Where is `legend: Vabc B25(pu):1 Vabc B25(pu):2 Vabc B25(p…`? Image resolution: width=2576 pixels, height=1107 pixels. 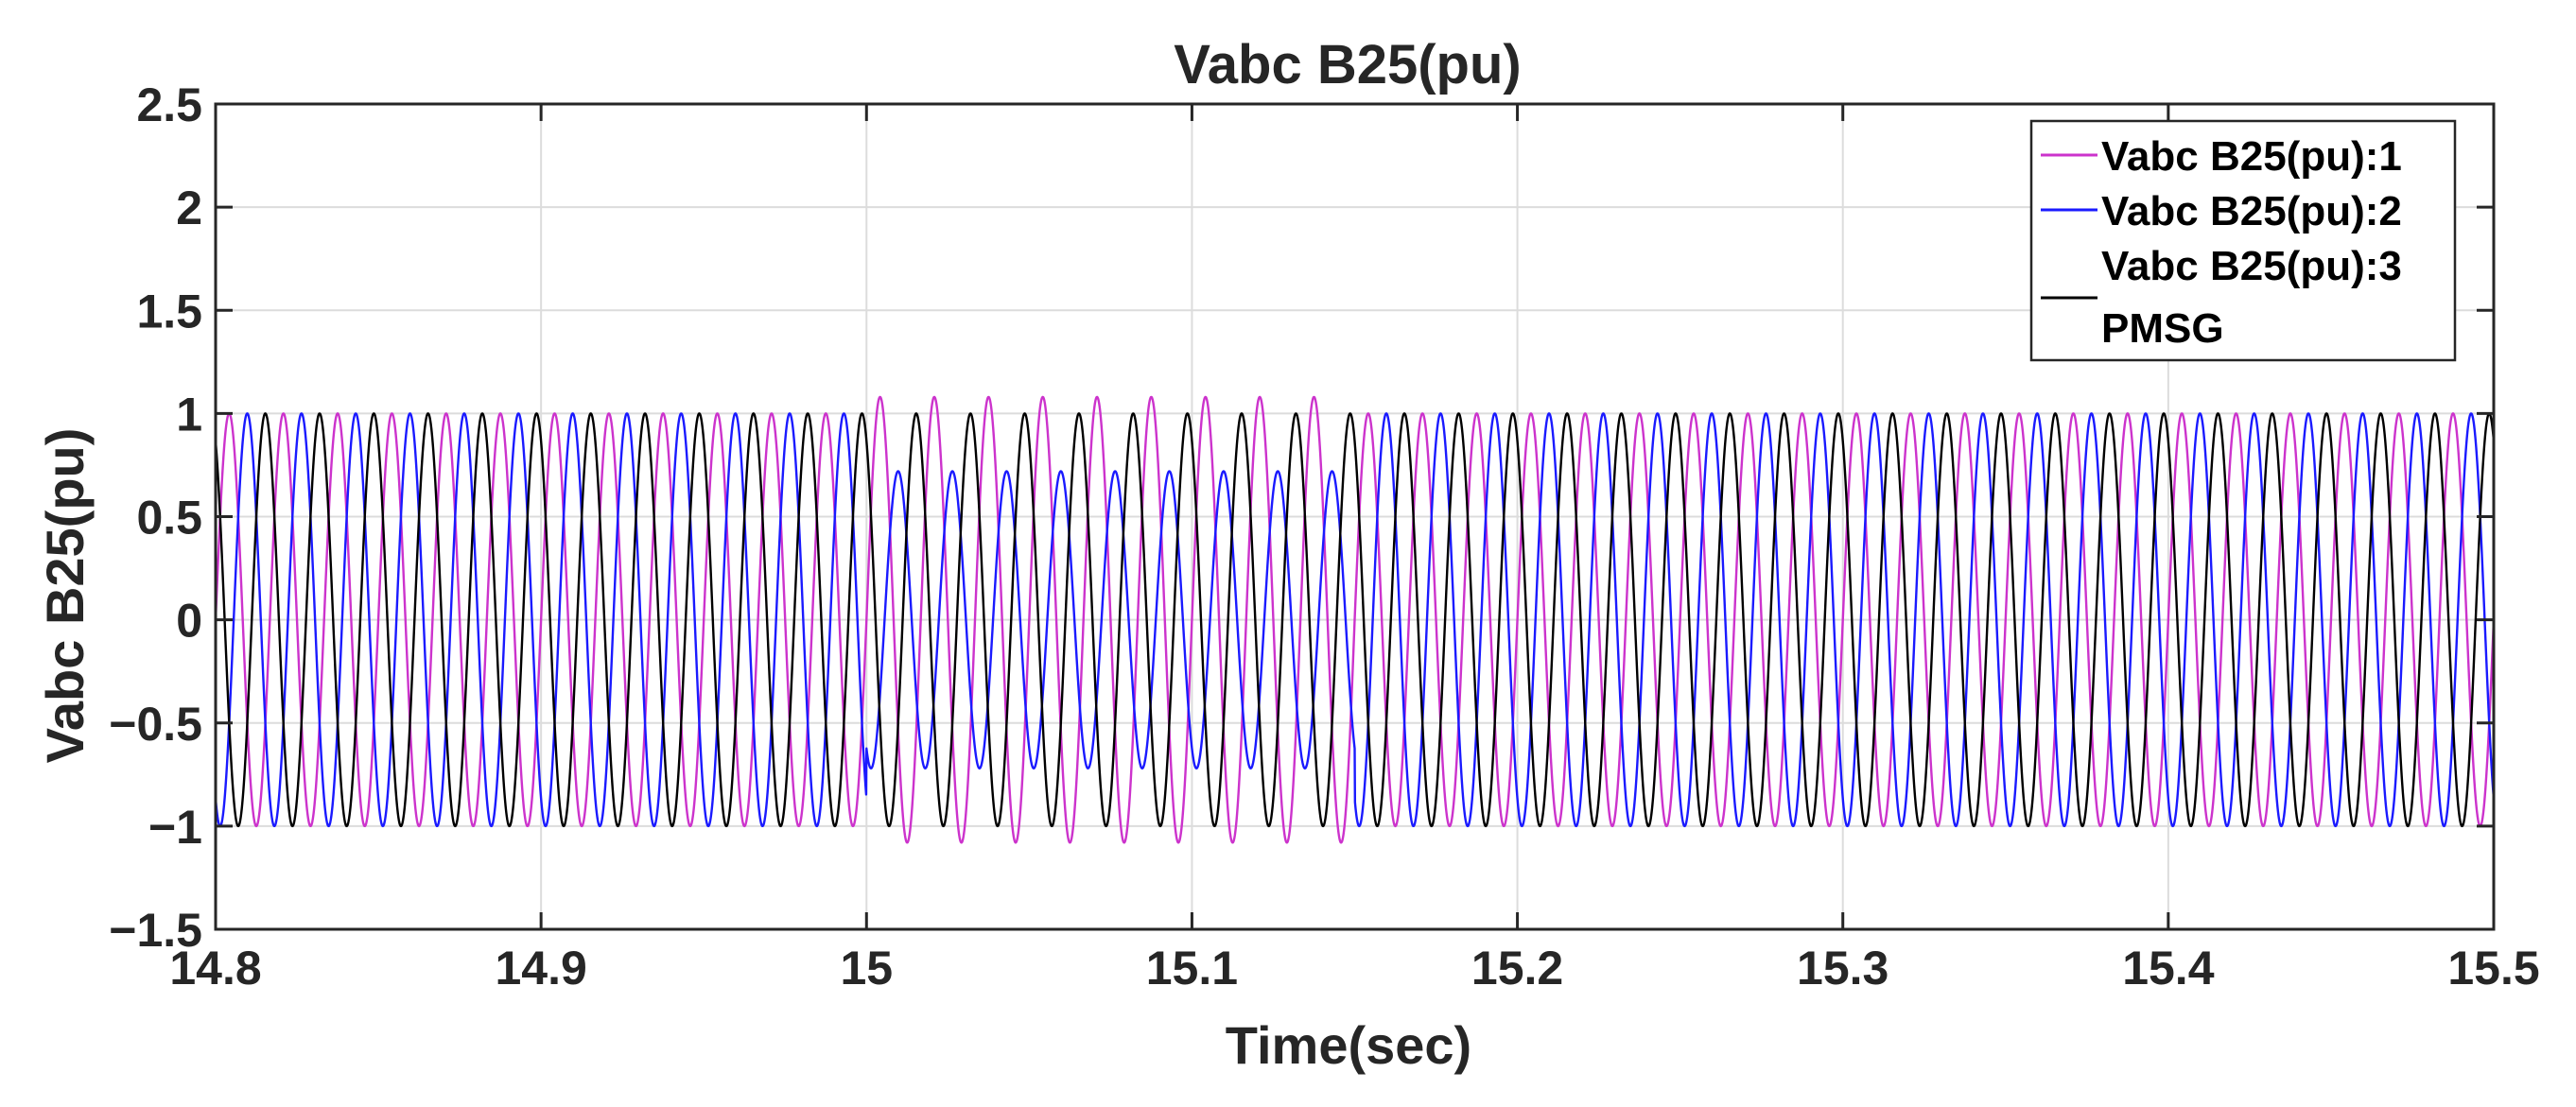
legend: Vabc B25(pu):1 Vabc B25(pu):2 Vabc B25(p… is located at coordinates (2243, 240).